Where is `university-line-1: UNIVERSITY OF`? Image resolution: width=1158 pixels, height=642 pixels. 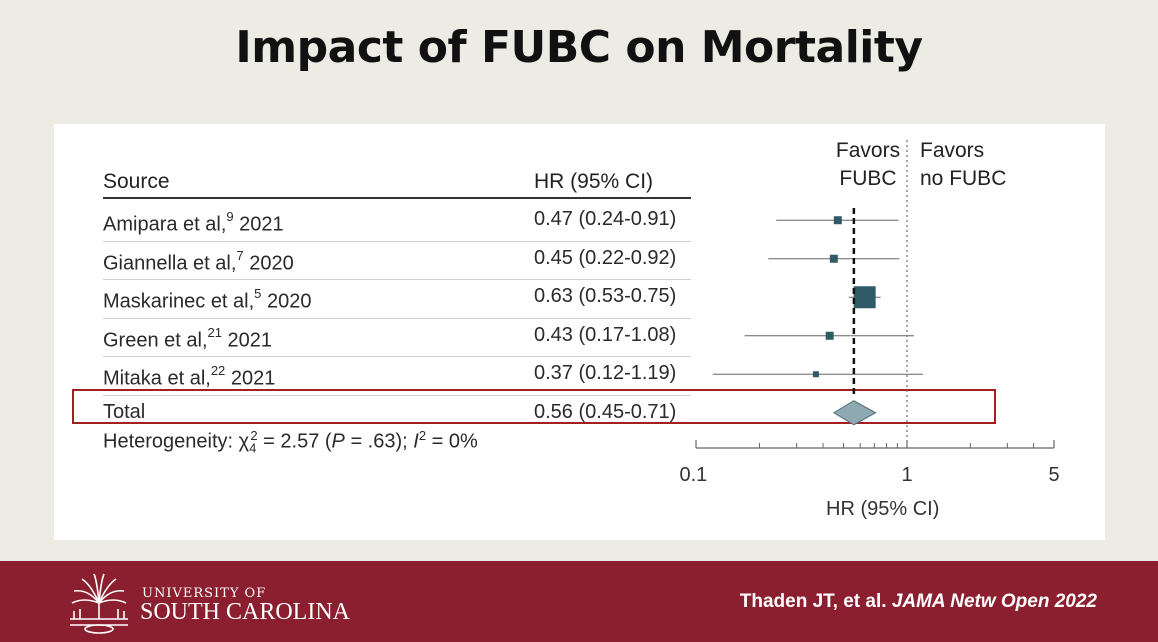
university-line-1: UNIVERSITY OF is located at coordinates (204, 593).